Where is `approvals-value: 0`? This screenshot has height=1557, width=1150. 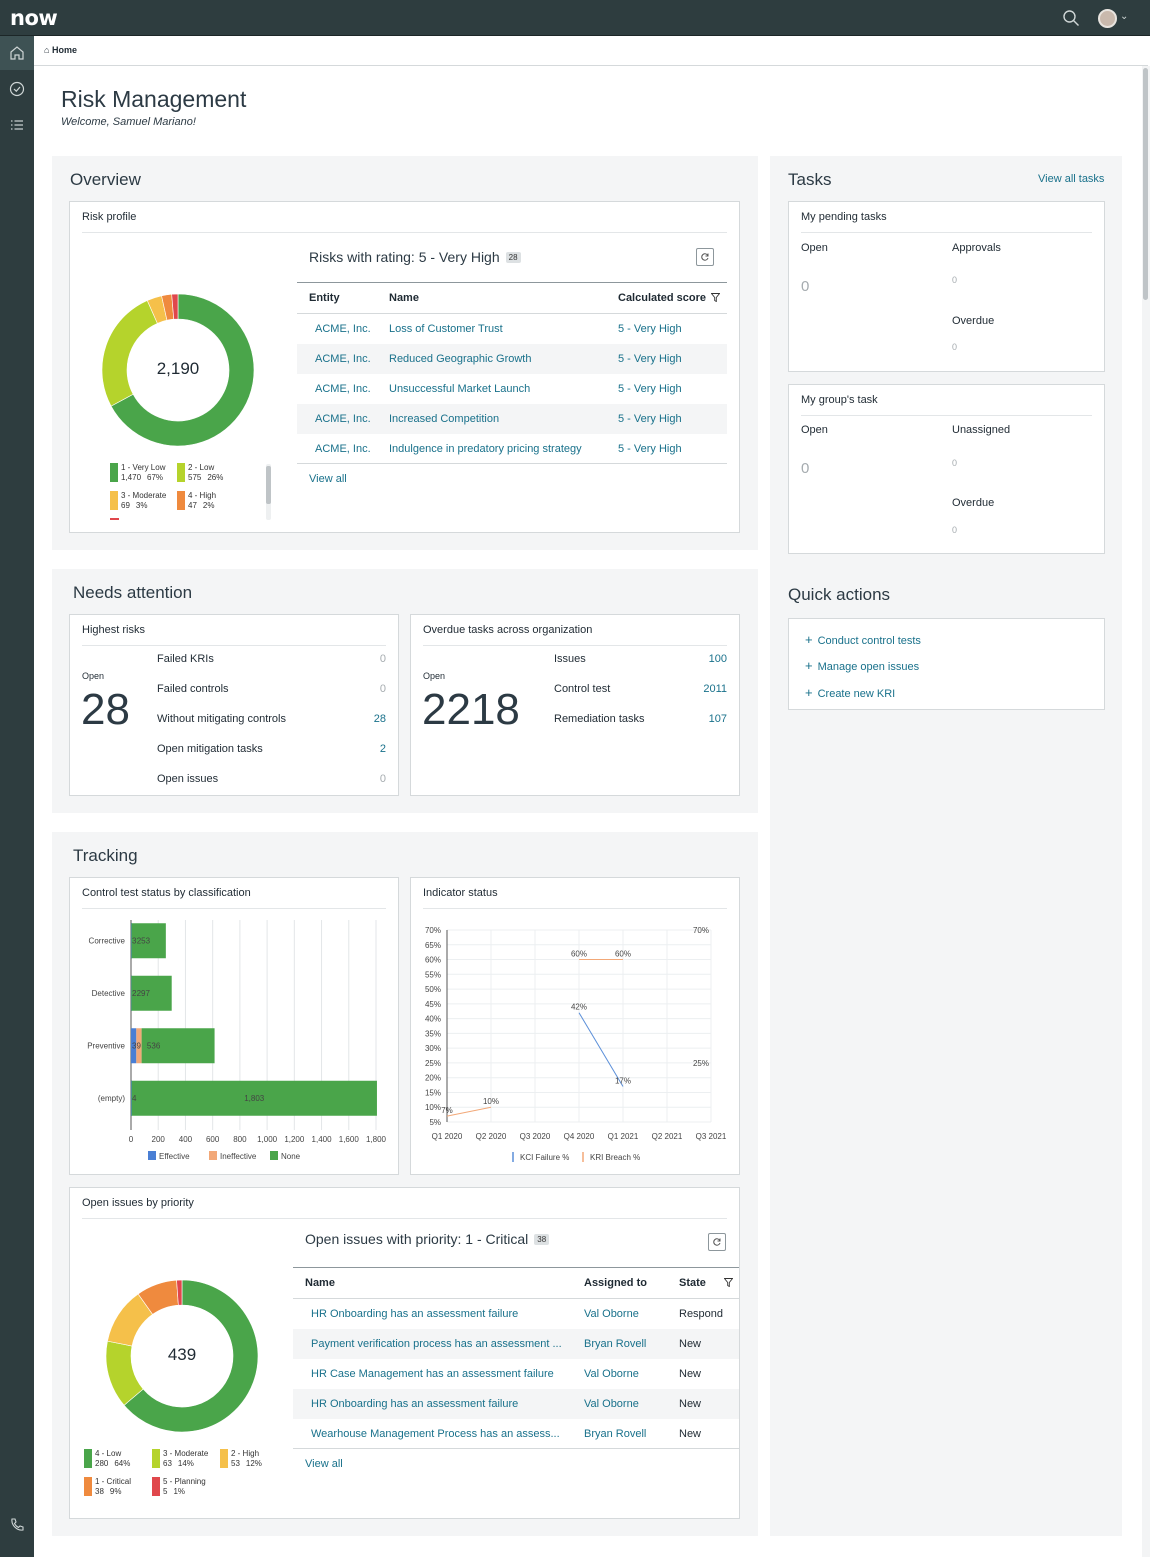
approvals-value: 0 is located at coordinates (955, 280).